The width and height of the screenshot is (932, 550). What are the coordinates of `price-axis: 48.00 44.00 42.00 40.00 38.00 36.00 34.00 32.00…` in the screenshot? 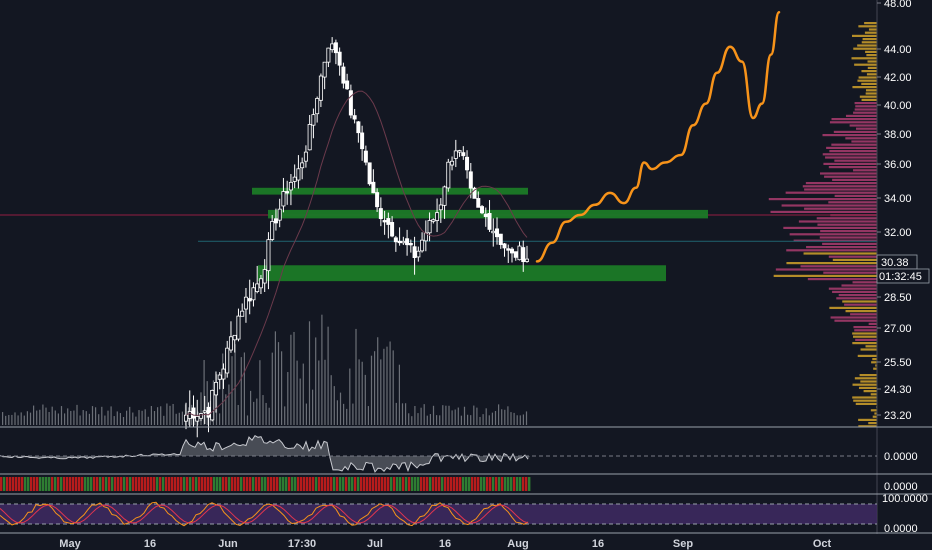 It's located at (894, 211).